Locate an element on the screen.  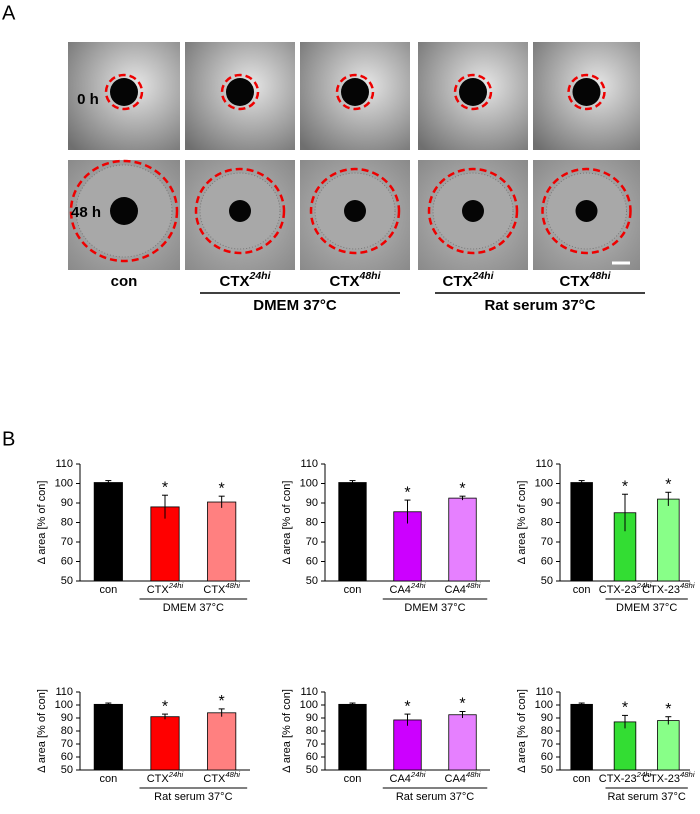
column-label: CTX-2324hi is located at coordinates (625, 777).